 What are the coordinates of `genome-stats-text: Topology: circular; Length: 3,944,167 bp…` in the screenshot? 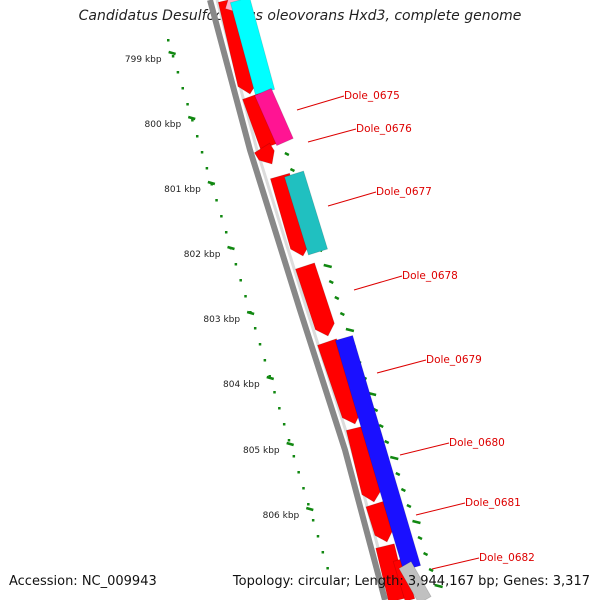 It's located at (411, 581).